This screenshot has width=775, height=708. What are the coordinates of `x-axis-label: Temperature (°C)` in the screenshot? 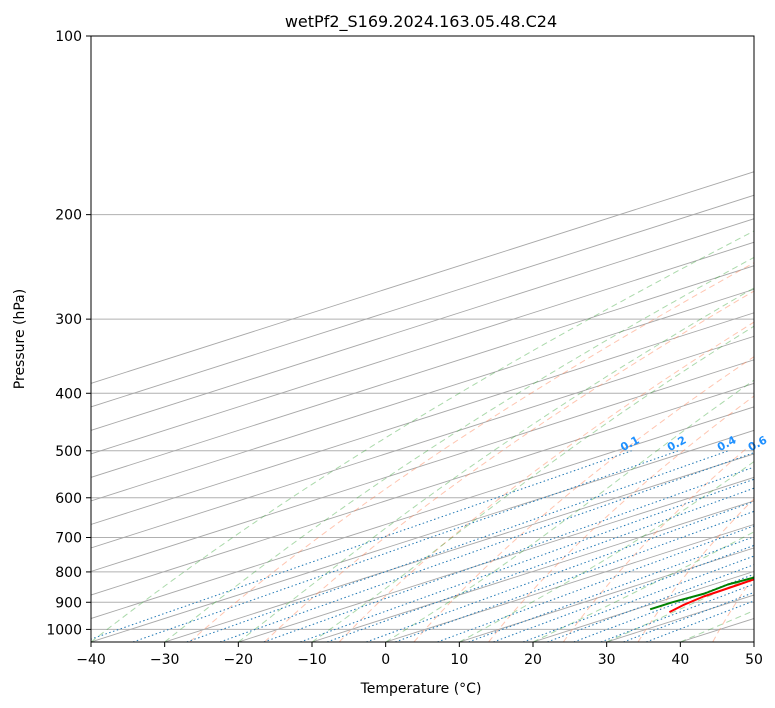 It's located at (421, 689).